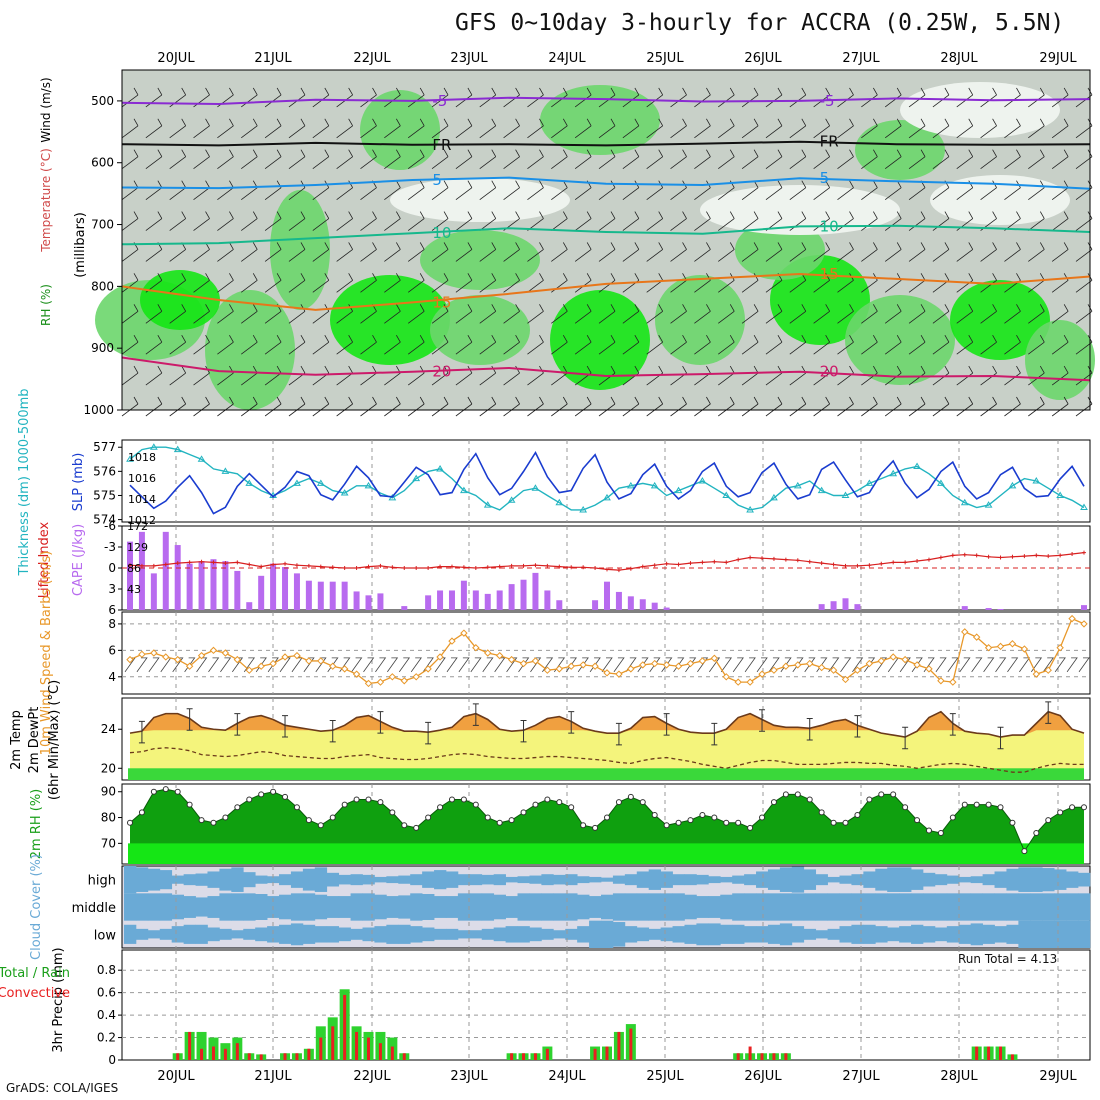 Image resolution: width=1100 pixels, height=1100 pixels. What do you see at coordinates (102, 163) in the screenshot?
I see `ytick-label: 600` at bounding box center [102, 163].